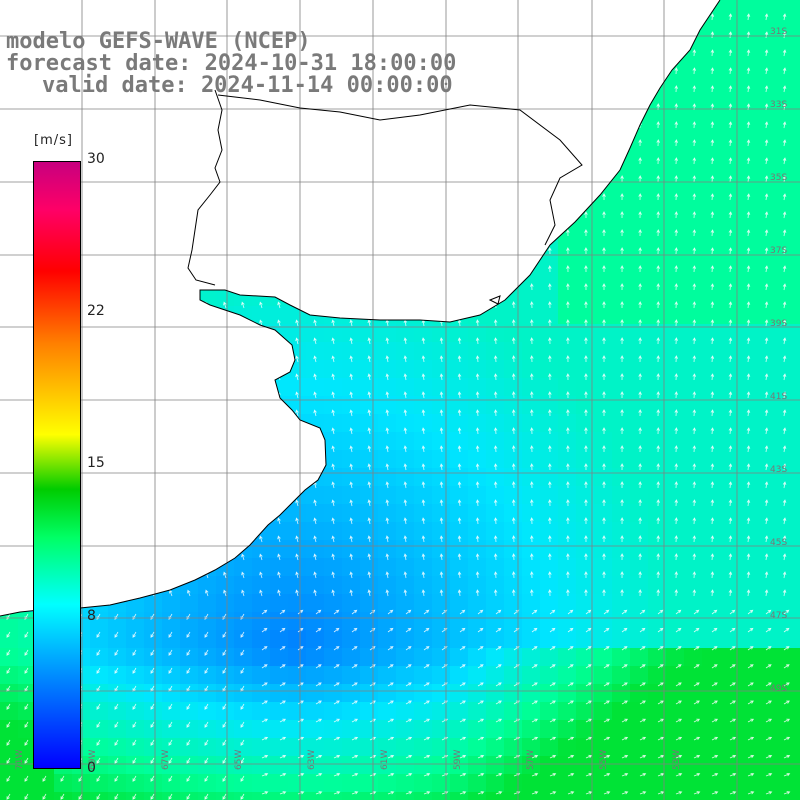 This screenshot has width=800, height=800. Describe the element at coordinates (531, 760) in the screenshot. I see `lon-label: 57W` at that location.